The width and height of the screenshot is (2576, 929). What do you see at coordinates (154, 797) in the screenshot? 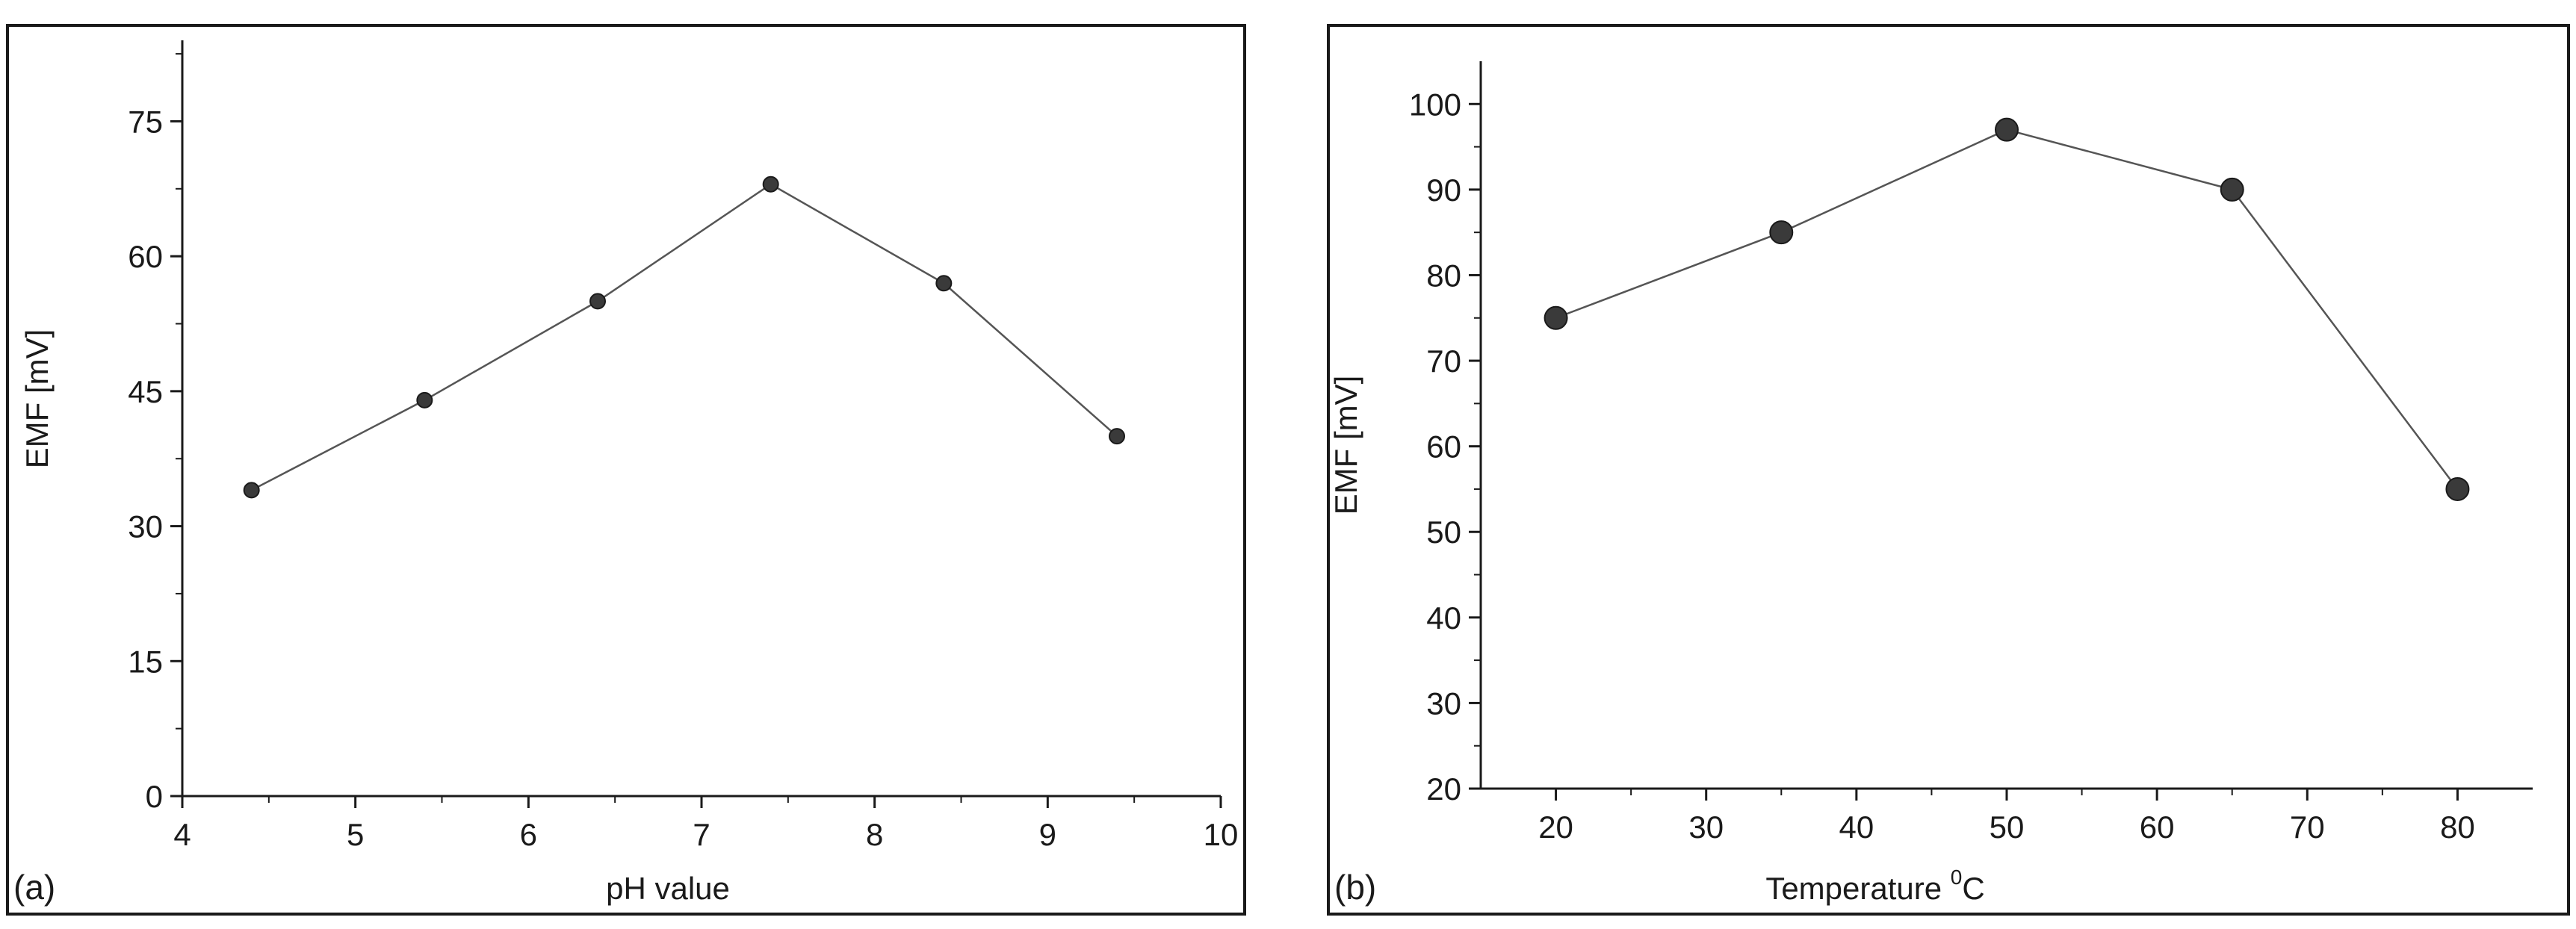
I see `a-y-tick-label: 0` at bounding box center [154, 797].